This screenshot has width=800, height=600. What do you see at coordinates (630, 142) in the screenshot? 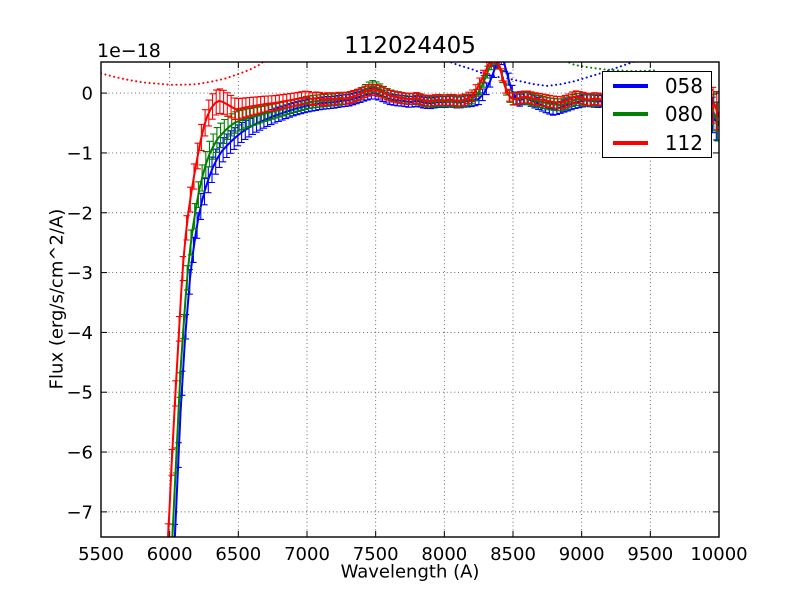
I see `legend-line-red-icon` at bounding box center [630, 142].